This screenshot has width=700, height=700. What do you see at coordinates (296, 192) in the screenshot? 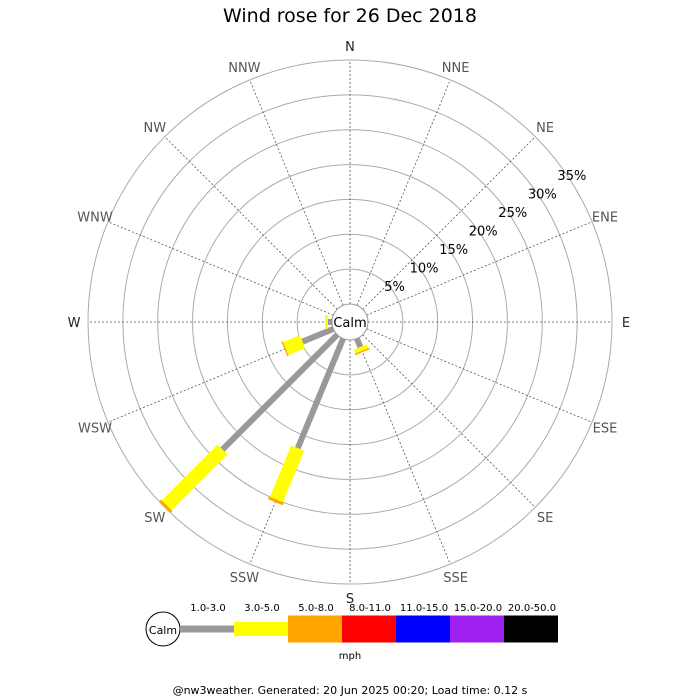
I see `spoke-nnw` at bounding box center [296, 192].